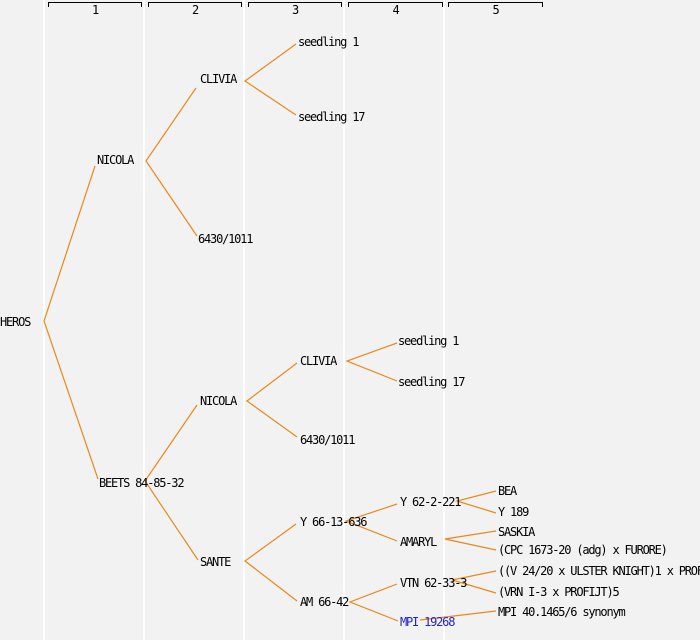 Image resolution: width=700 pixels, height=640 pixels. I want to click on branch-nicola-upper, so click(171, 162).